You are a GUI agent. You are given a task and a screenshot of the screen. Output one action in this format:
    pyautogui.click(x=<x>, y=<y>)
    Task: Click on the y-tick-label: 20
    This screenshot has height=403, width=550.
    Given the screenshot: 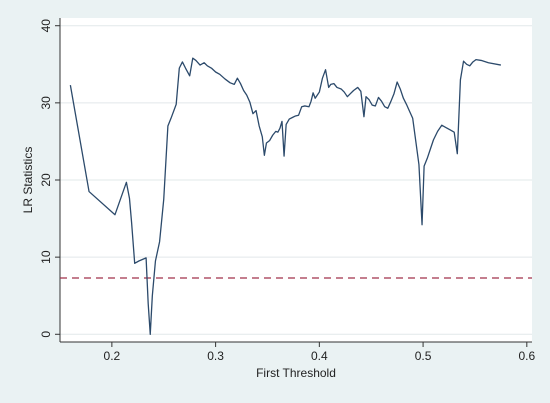 What is the action you would take?
    pyautogui.click(x=46, y=180)
    